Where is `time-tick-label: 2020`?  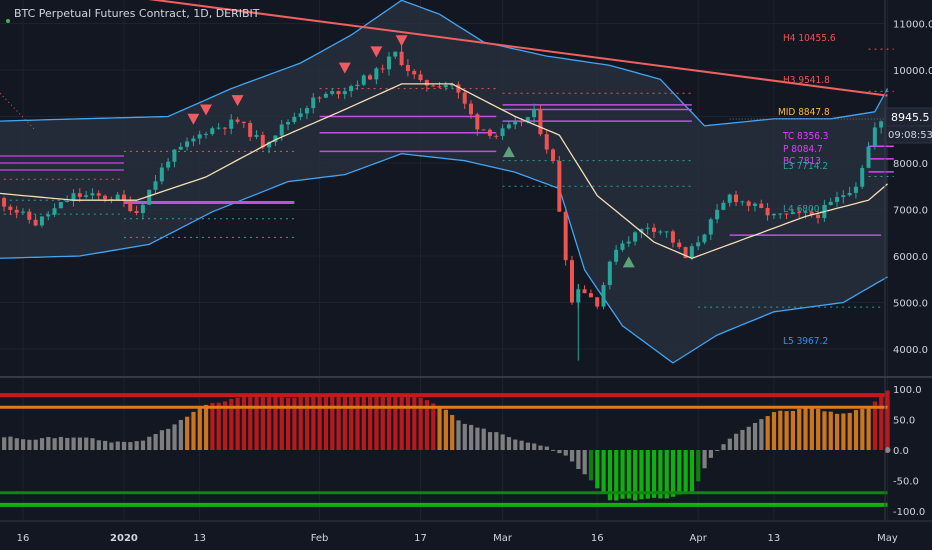
time-tick-label: 2020 is located at coordinates (124, 538).